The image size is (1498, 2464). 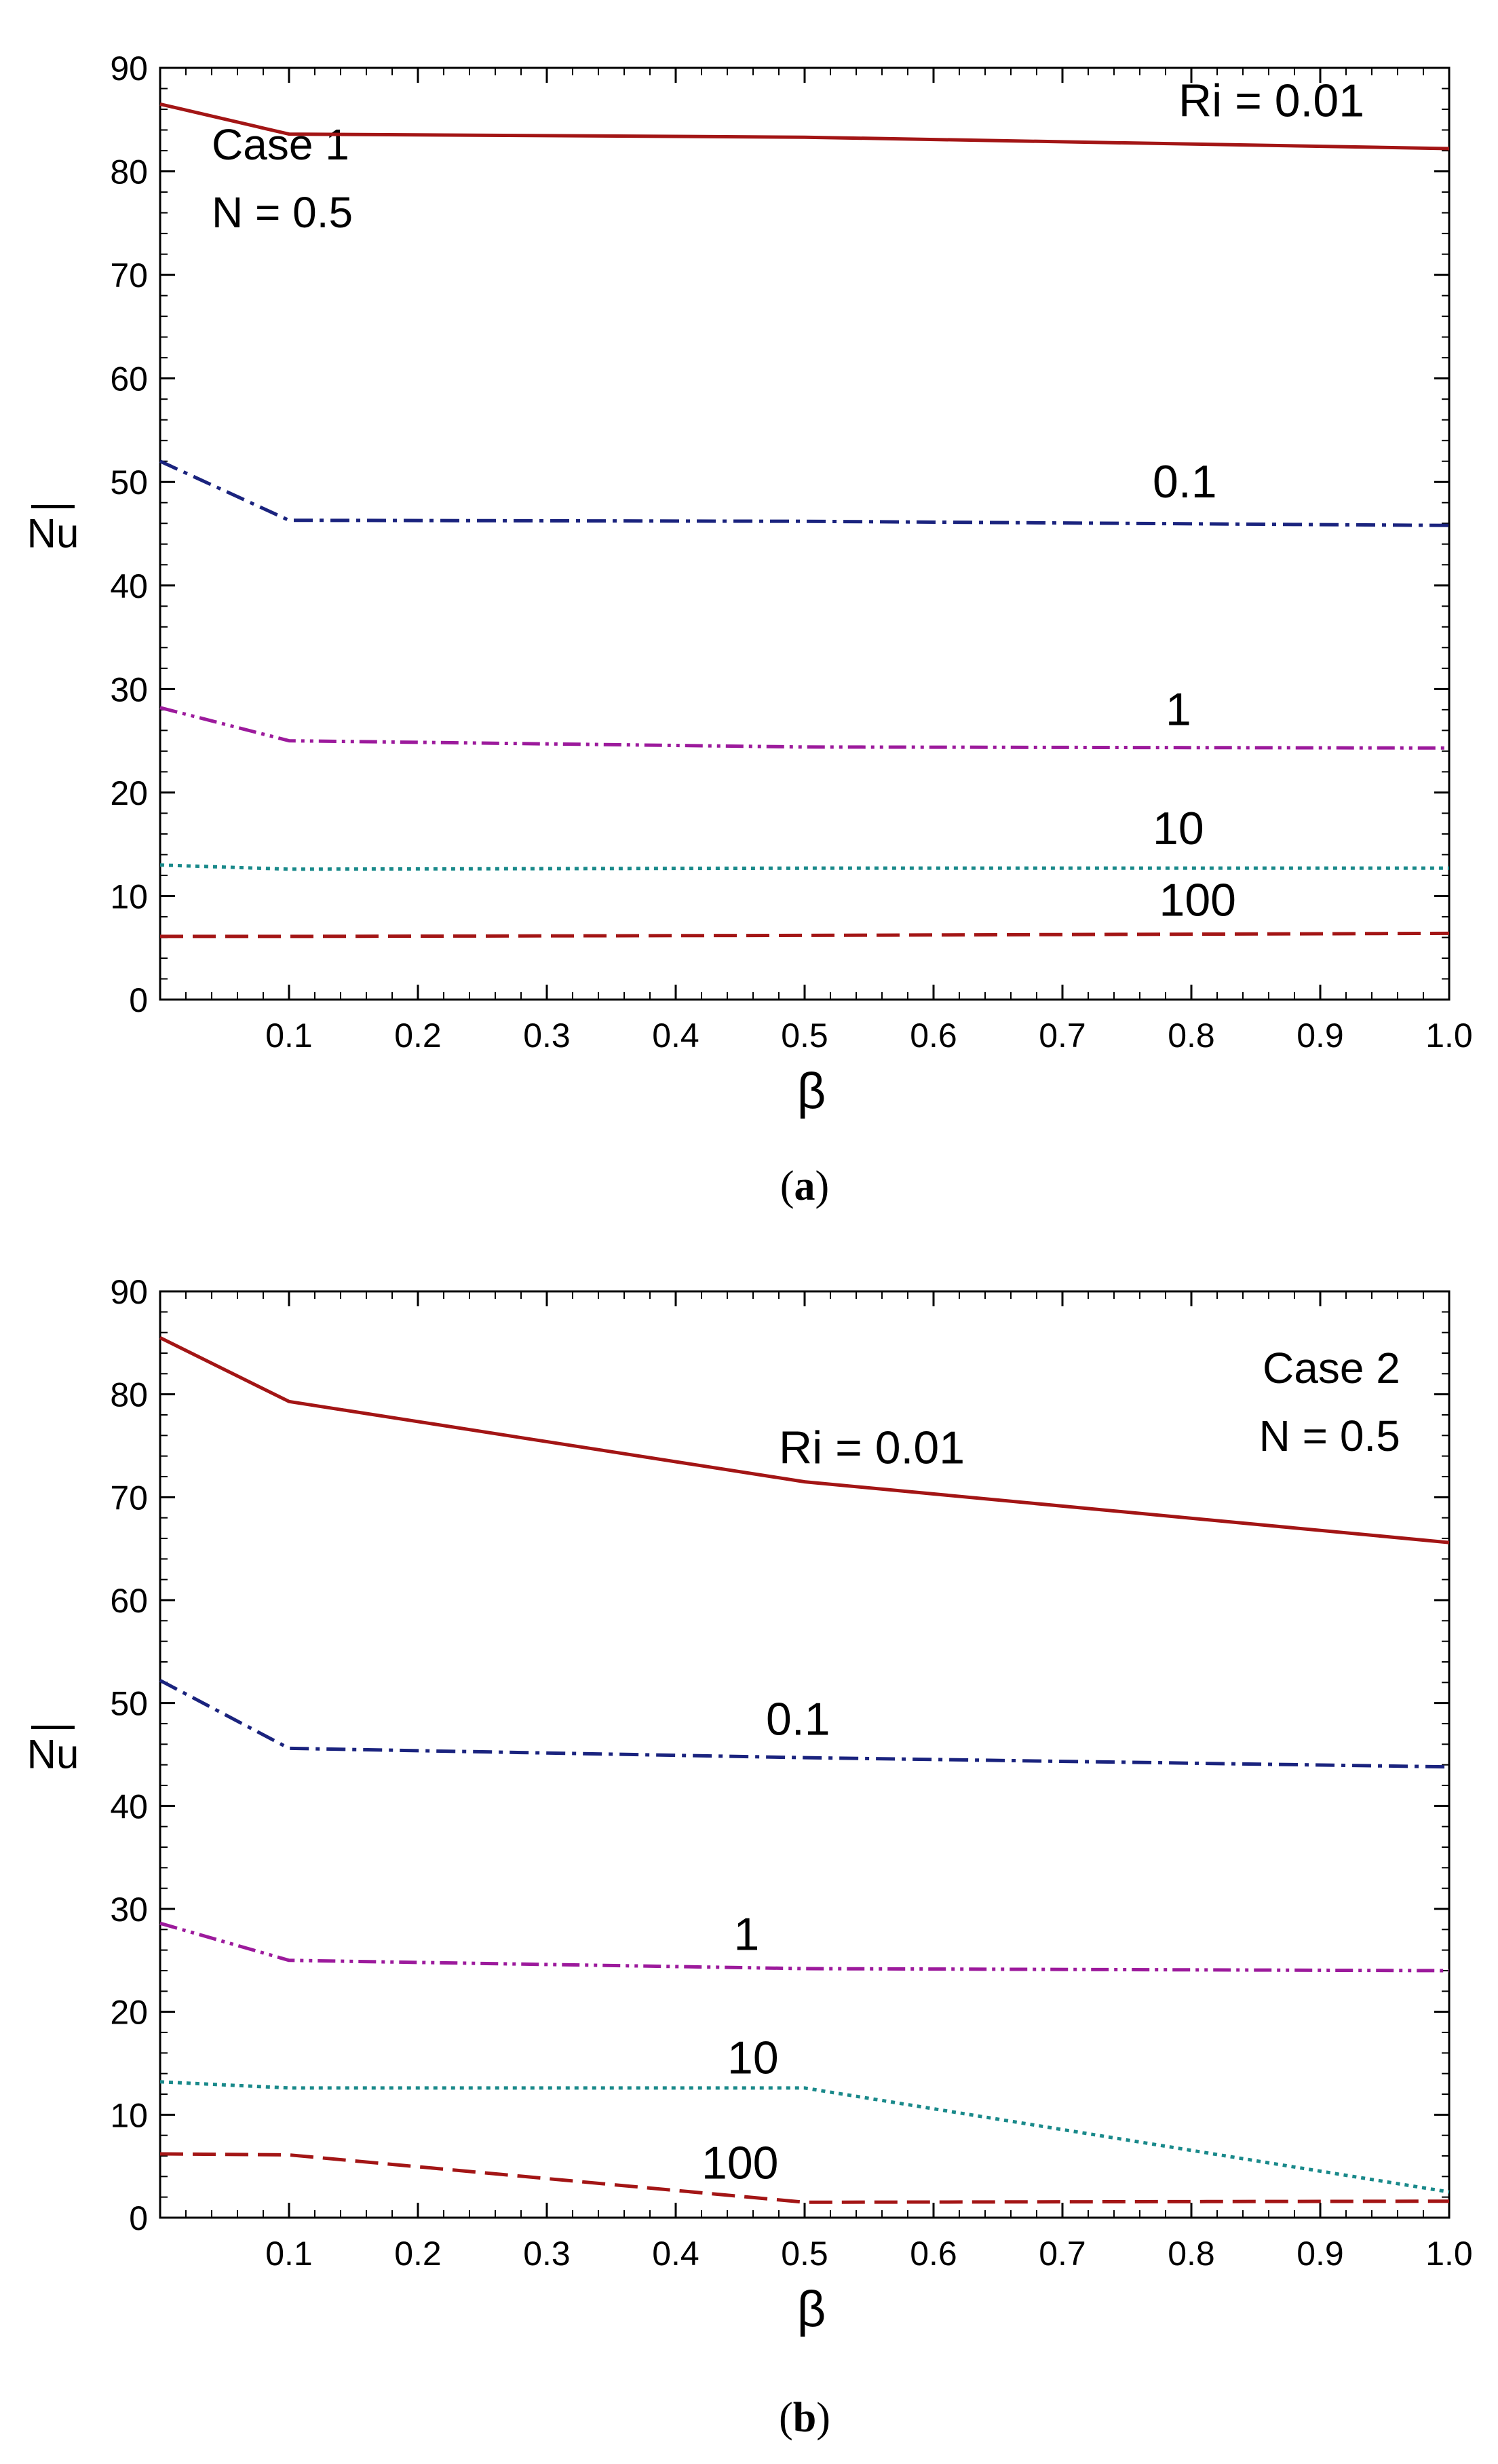 I want to click on caption-letter: b, so click(x=804, y=2418).